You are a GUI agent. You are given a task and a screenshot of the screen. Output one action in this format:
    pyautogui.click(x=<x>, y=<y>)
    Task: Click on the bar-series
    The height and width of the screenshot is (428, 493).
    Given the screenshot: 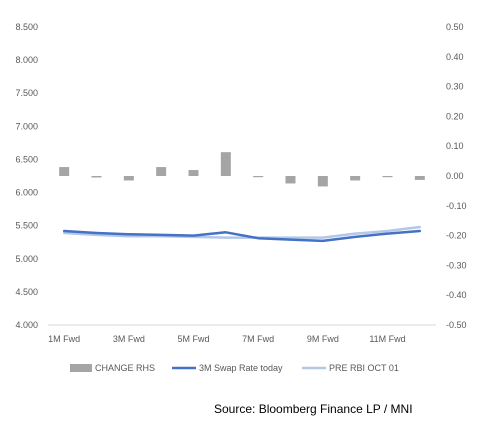 What is the action you would take?
    pyautogui.click(x=242, y=169)
    